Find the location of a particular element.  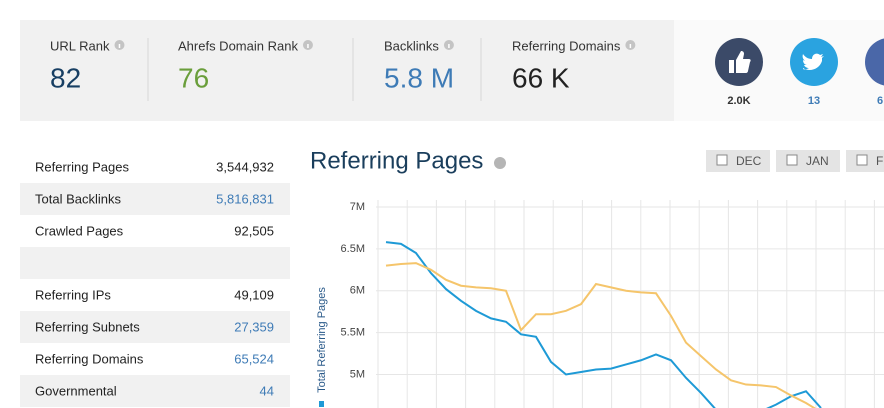

month-label: FEB is located at coordinates (880, 161).